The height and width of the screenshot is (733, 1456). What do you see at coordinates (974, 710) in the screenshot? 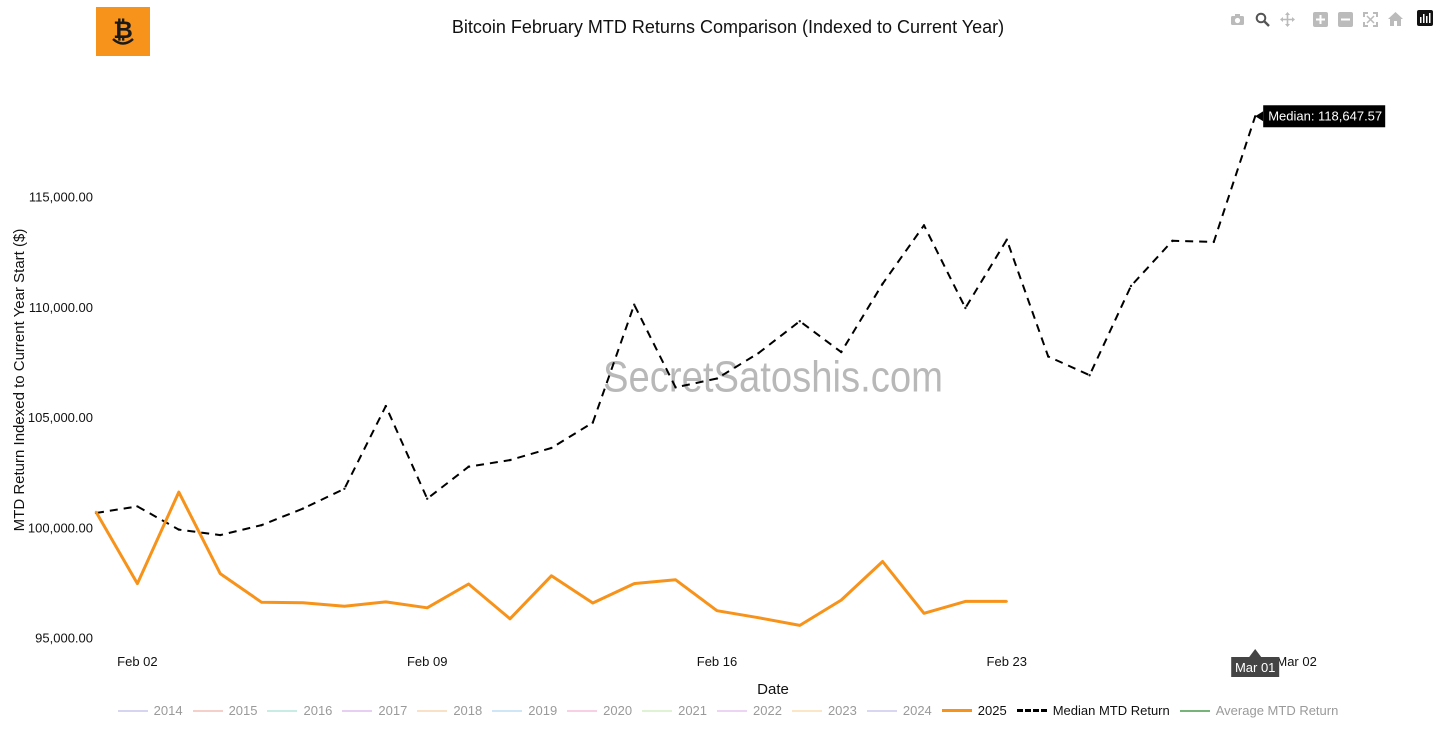
I see `legend-item: 2025` at bounding box center [974, 710].